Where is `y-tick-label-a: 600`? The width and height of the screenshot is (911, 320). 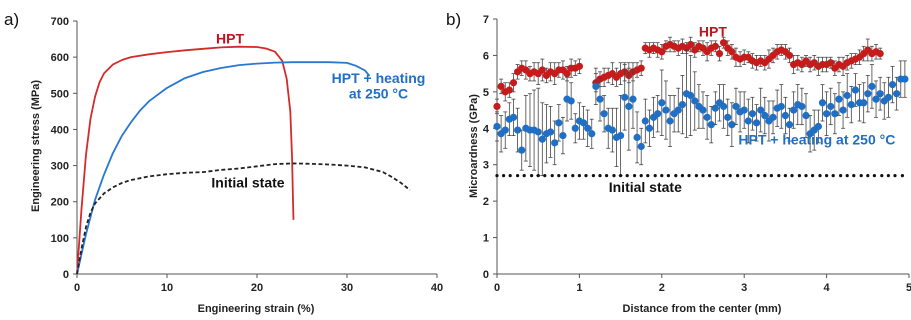 y-tick-label-a: 600 is located at coordinates (60, 58).